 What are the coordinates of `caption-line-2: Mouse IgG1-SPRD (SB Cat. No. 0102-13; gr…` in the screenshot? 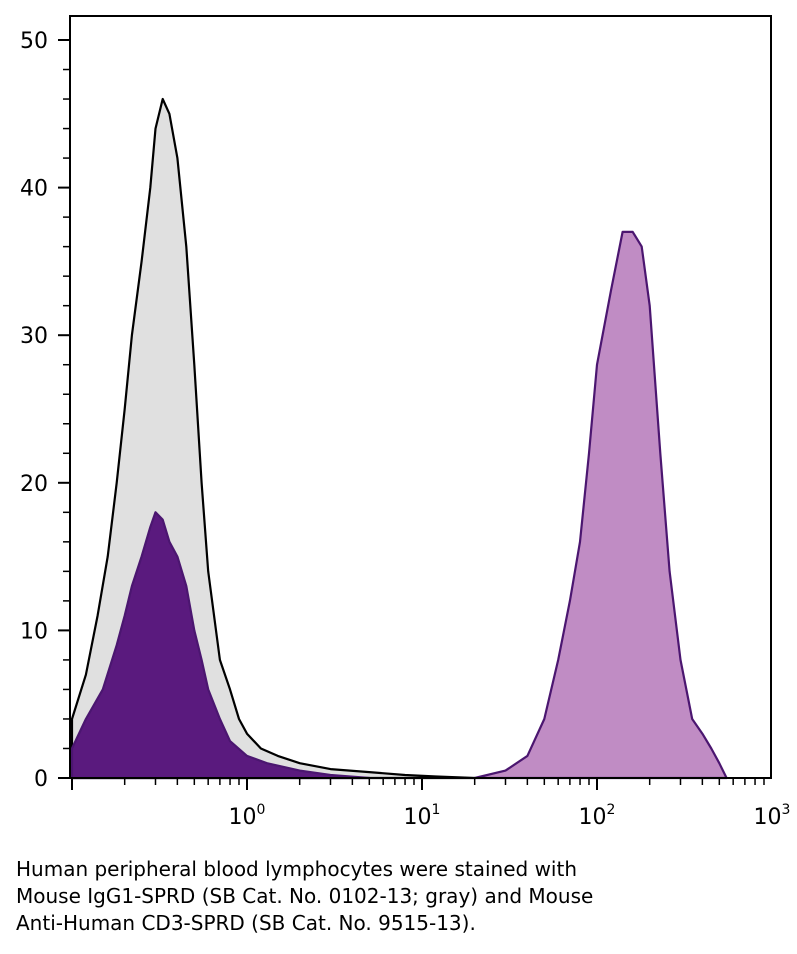 It's located at (305, 896).